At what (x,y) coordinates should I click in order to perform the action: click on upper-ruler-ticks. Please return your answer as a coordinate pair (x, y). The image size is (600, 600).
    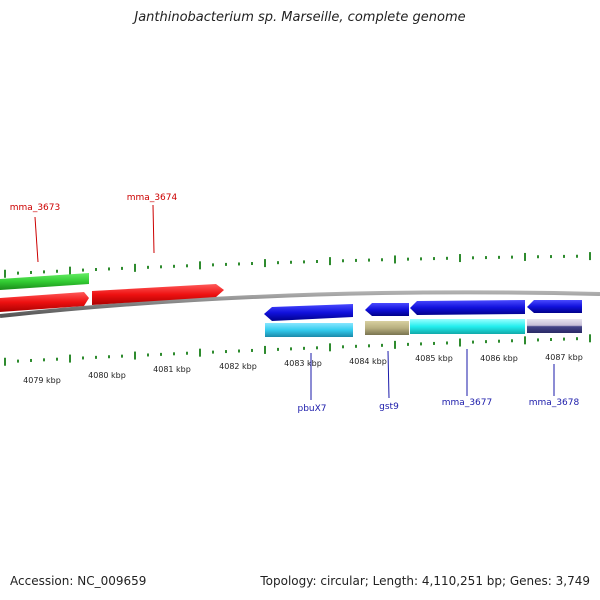
    Looking at the image, I should click on (297, 265).